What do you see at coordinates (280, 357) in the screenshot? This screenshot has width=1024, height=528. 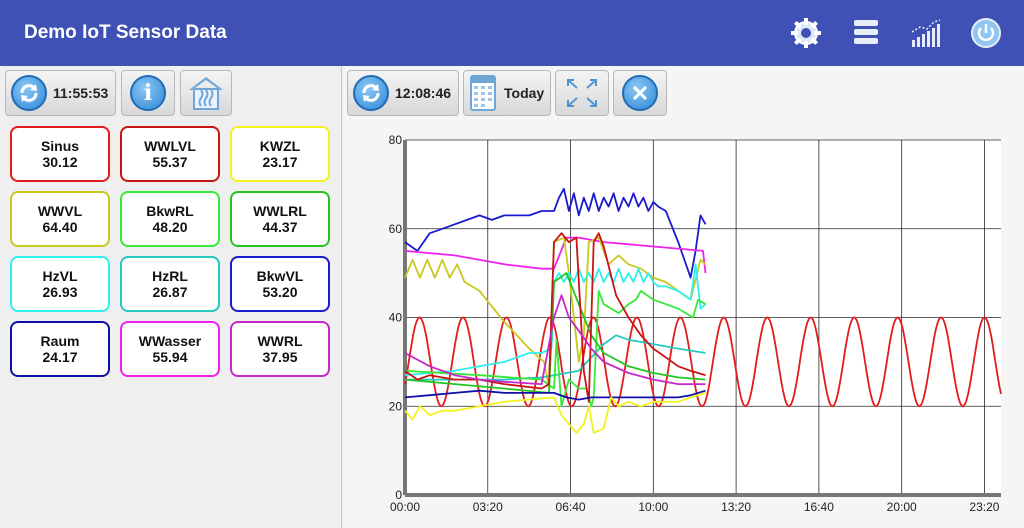 I see `sensor-value: 37.95` at bounding box center [280, 357].